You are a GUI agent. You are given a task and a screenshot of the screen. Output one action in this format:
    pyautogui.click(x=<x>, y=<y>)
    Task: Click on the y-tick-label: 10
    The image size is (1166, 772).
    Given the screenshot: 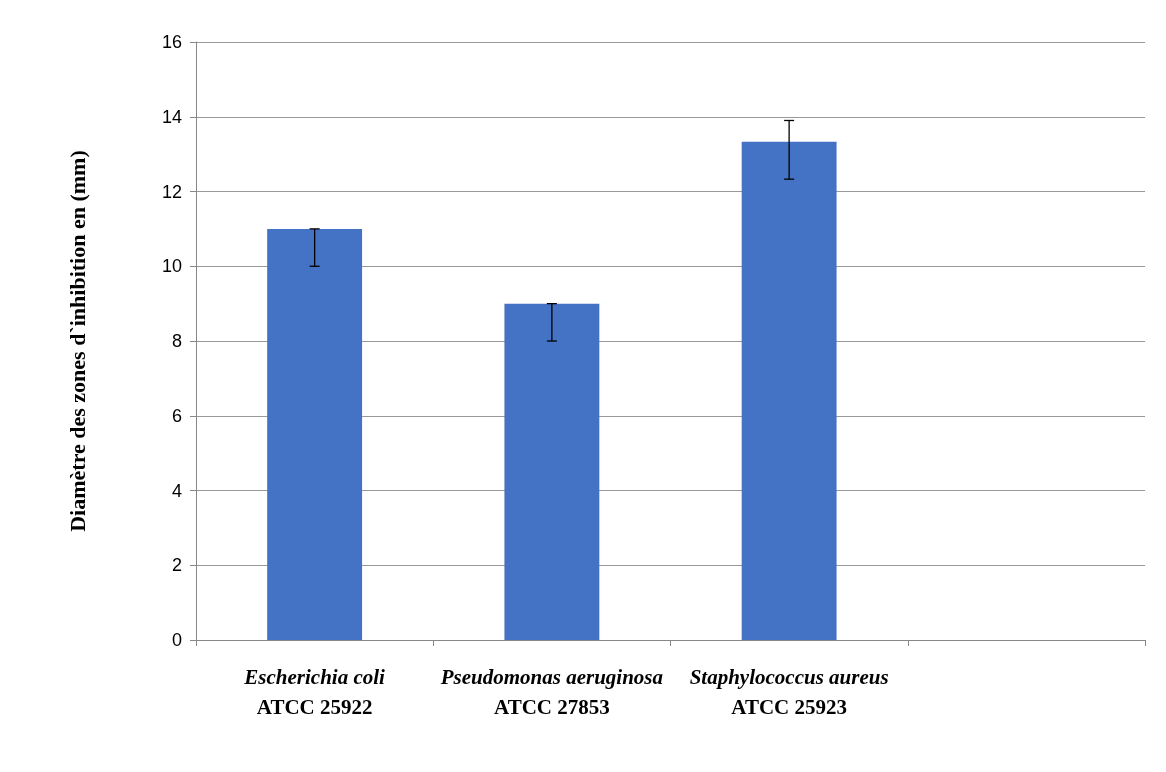 What is the action you would take?
    pyautogui.click(x=171, y=266)
    